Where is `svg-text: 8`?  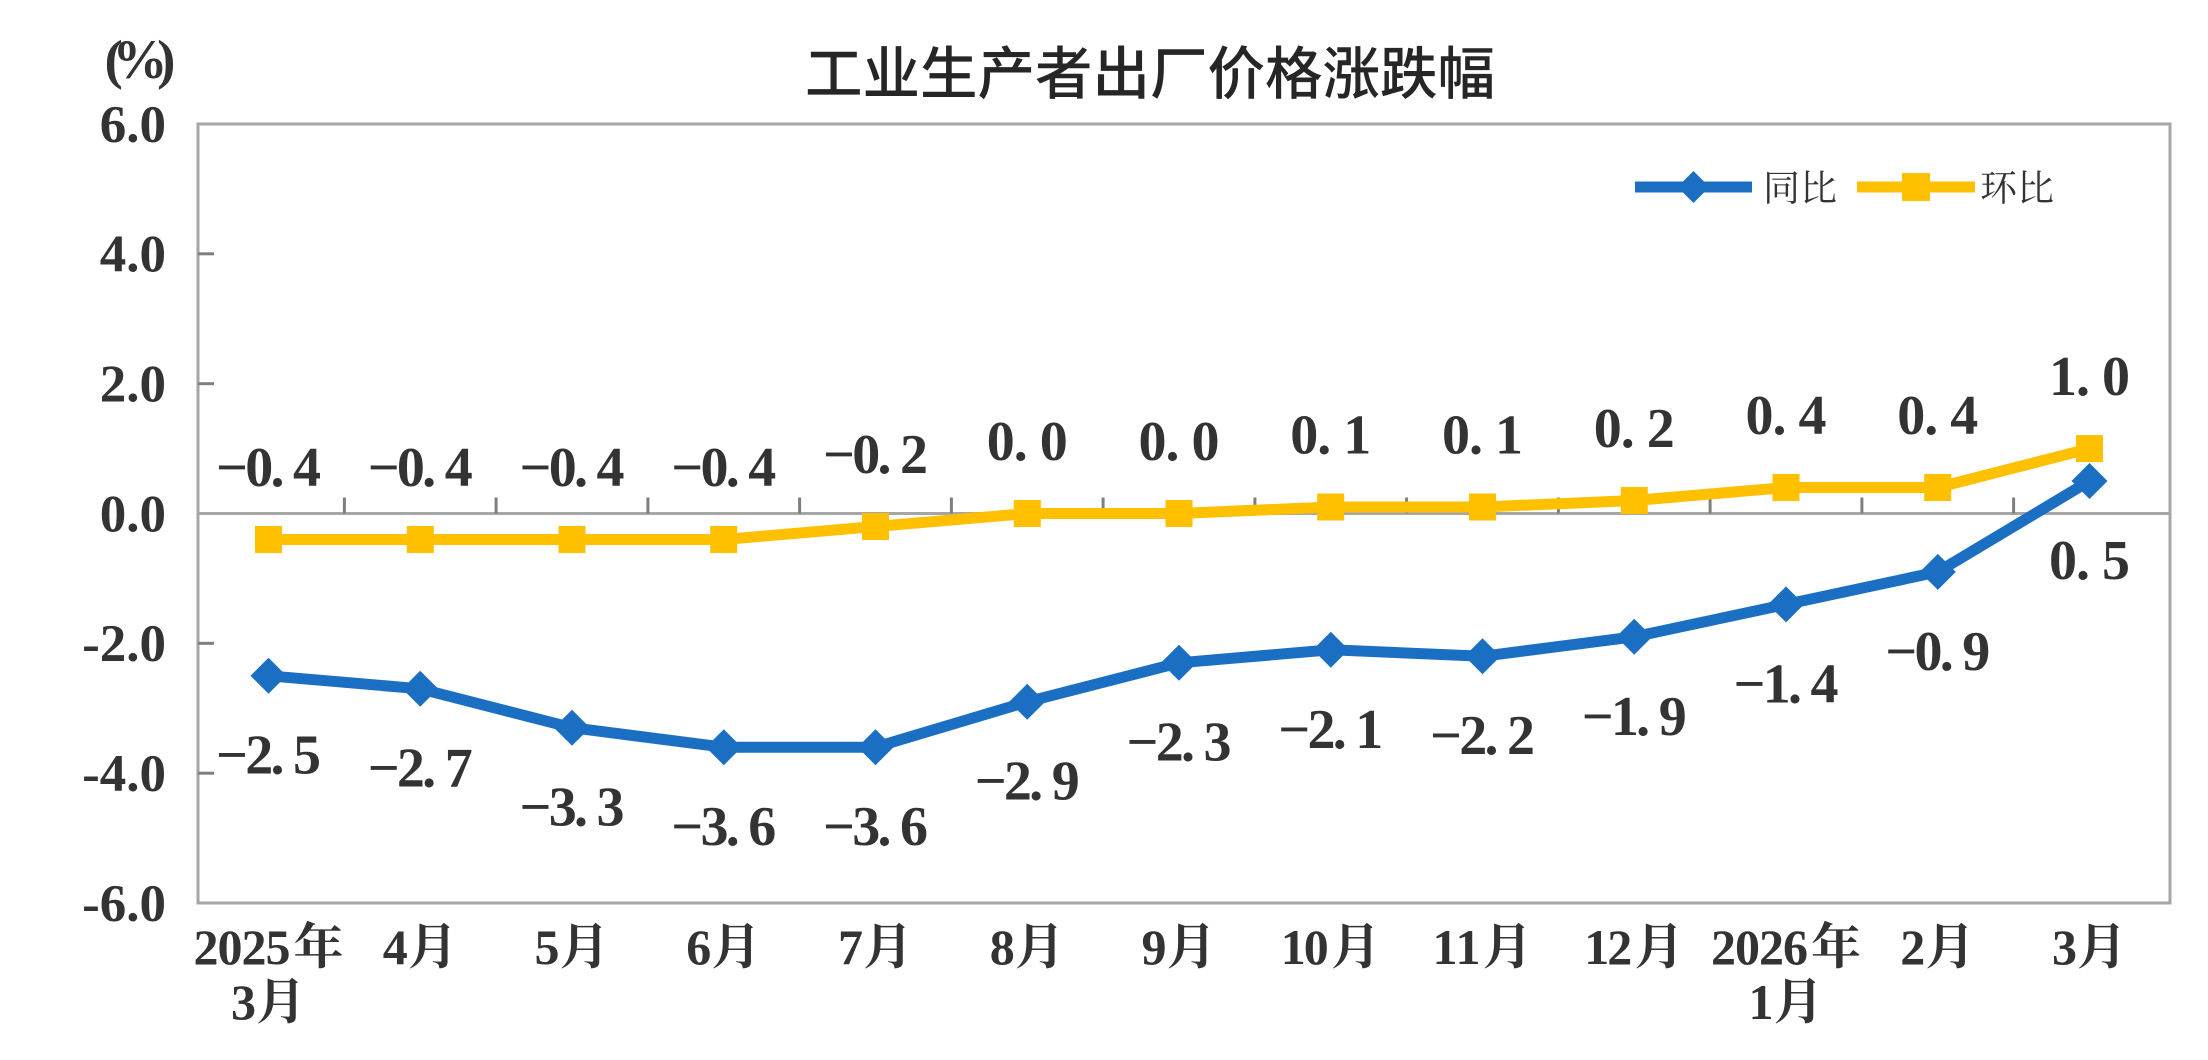
svg-text: 8 is located at coordinates (1002, 947).